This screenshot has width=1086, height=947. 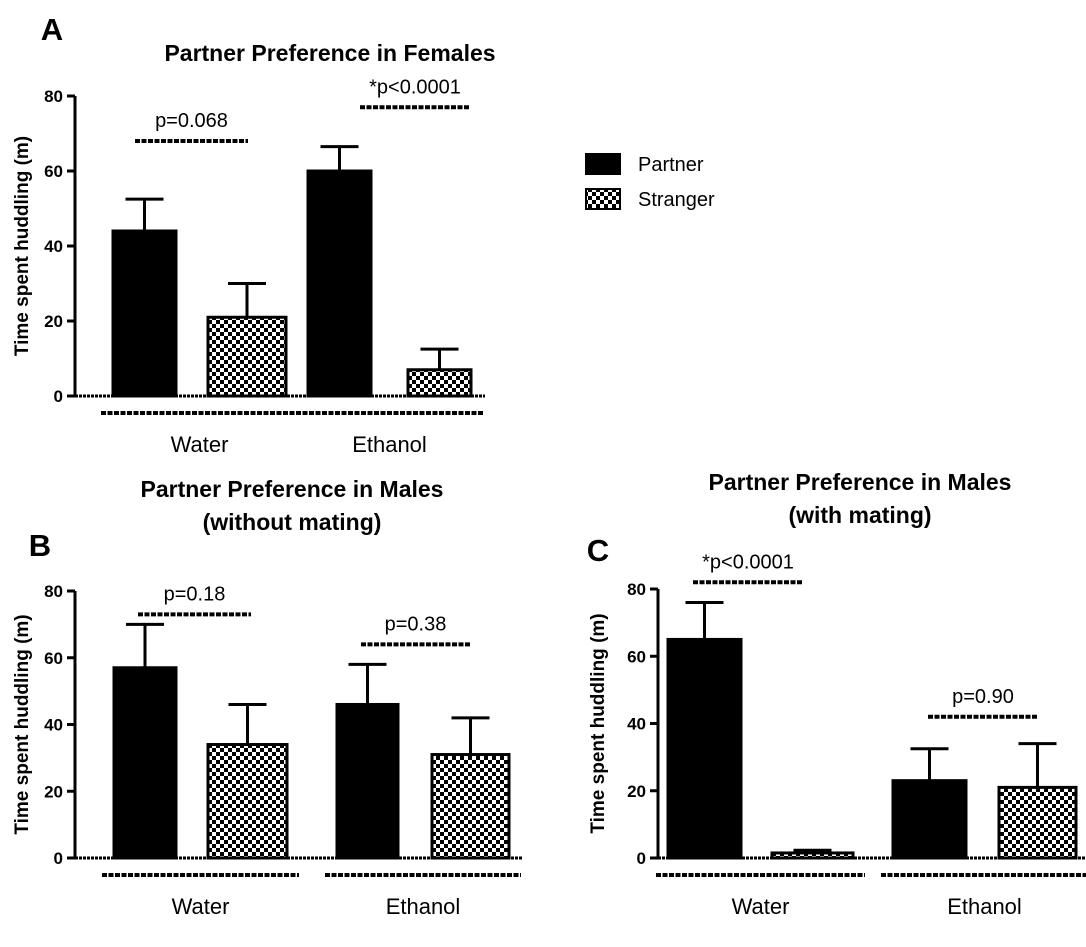 What do you see at coordinates (329, 53) in the screenshot?
I see `chart-title: Partner Preference in Females` at bounding box center [329, 53].